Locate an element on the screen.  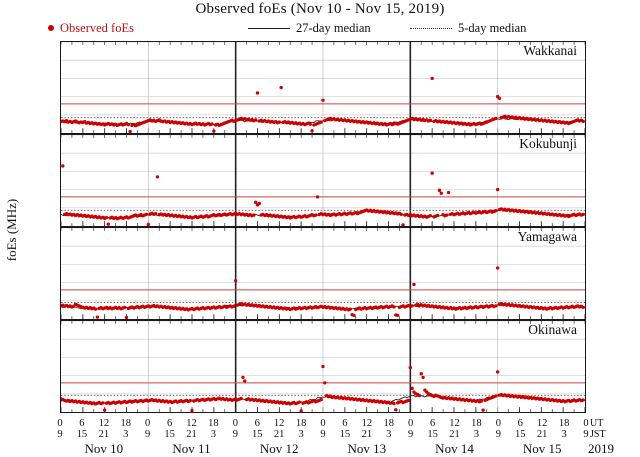
chart-legend: Observed foEs 27-day median 5-day median is located at coordinates (320, 28).